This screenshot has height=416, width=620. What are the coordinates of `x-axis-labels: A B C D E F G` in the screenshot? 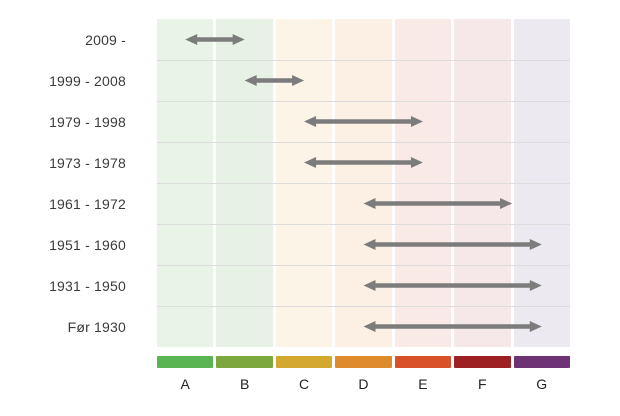 It's located at (363, 384).